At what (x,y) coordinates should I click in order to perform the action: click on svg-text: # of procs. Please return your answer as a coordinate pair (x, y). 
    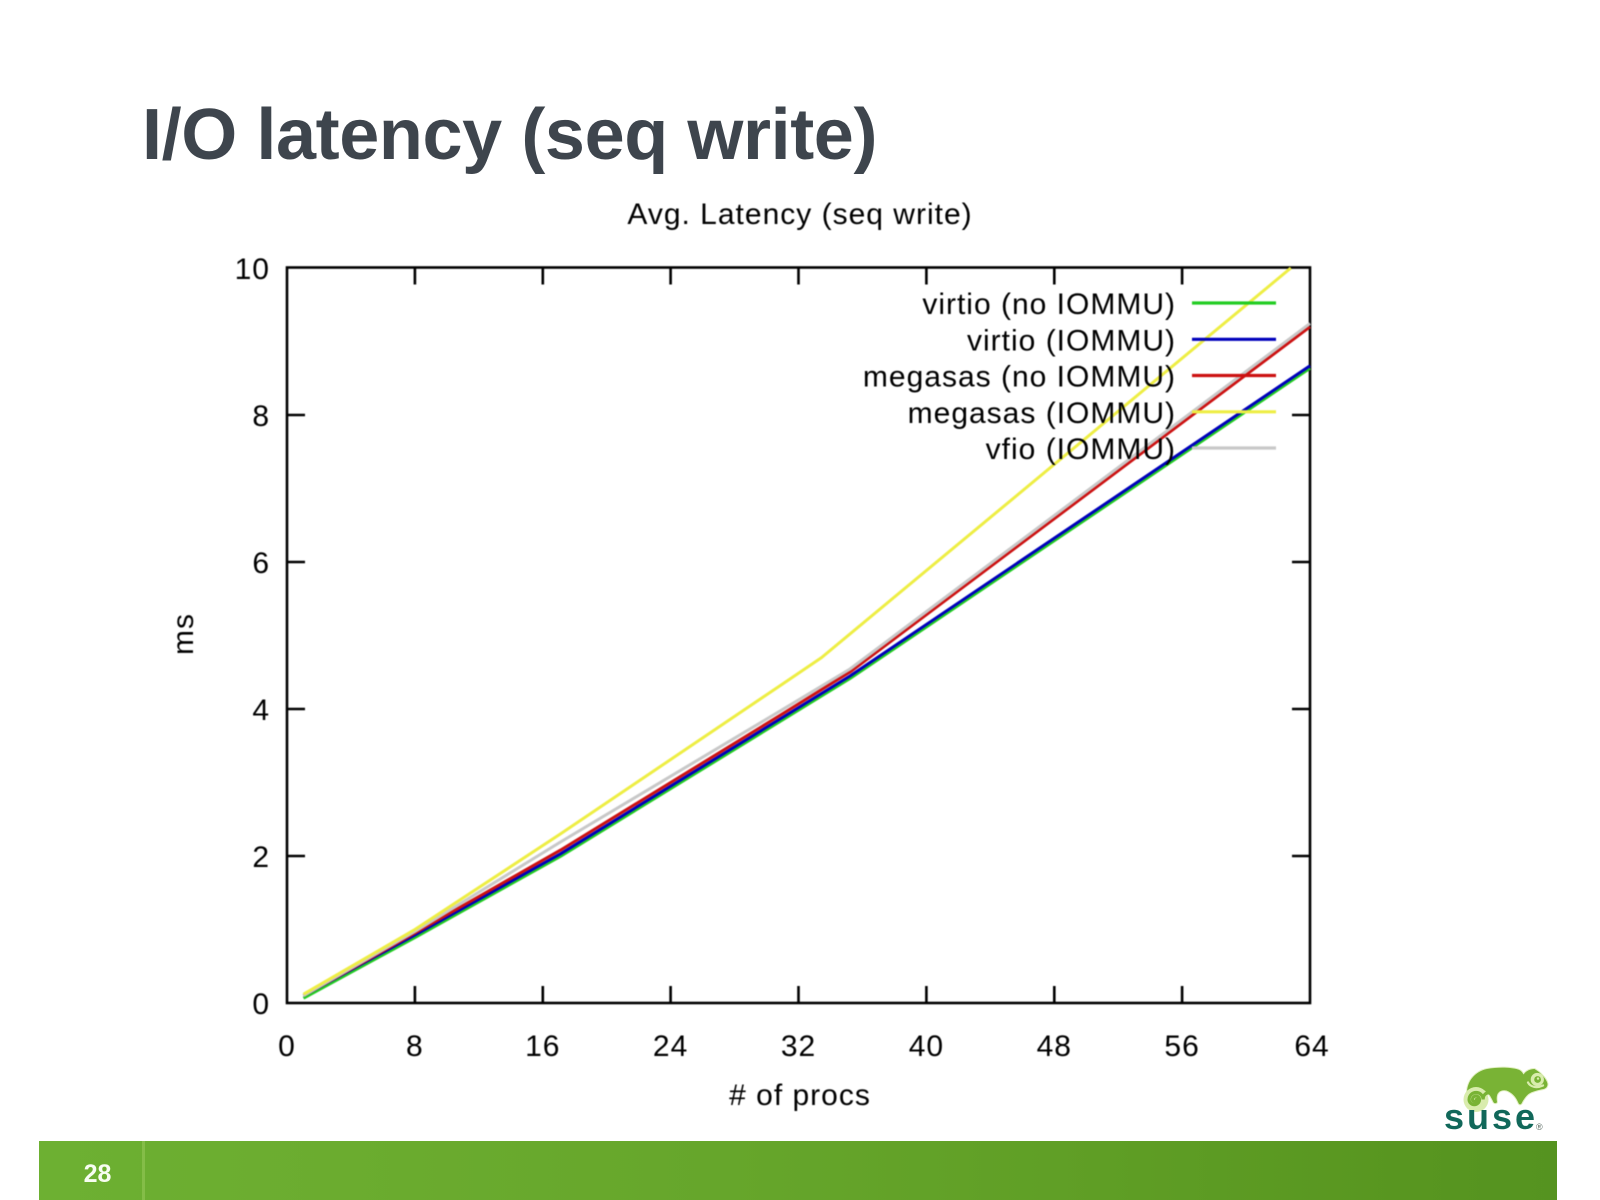
    Looking at the image, I should click on (800, 1095).